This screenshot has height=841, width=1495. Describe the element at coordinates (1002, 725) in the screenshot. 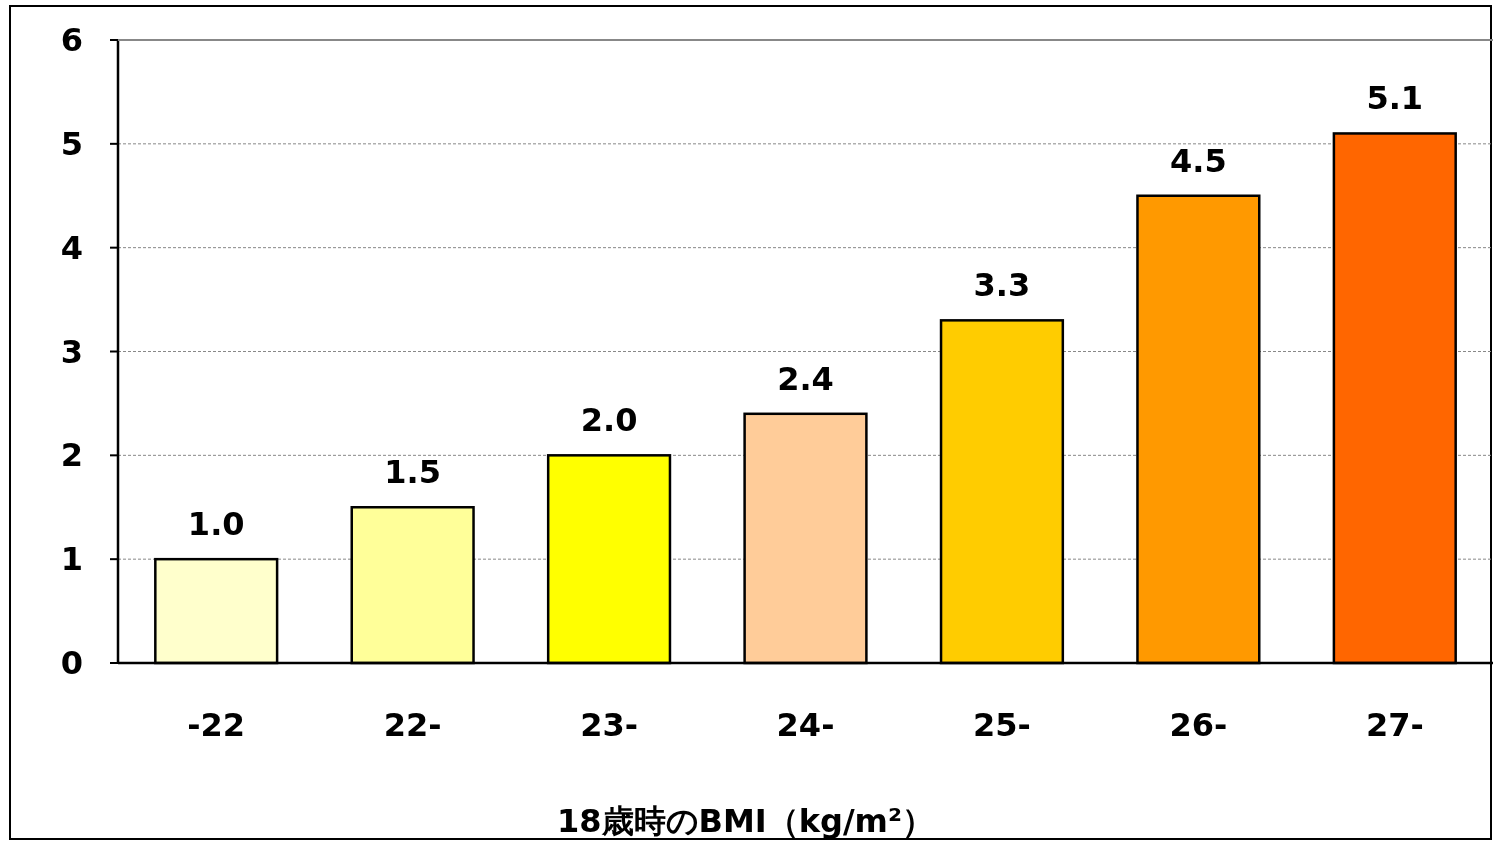

I see `x-tick-label: 25-` at that location.